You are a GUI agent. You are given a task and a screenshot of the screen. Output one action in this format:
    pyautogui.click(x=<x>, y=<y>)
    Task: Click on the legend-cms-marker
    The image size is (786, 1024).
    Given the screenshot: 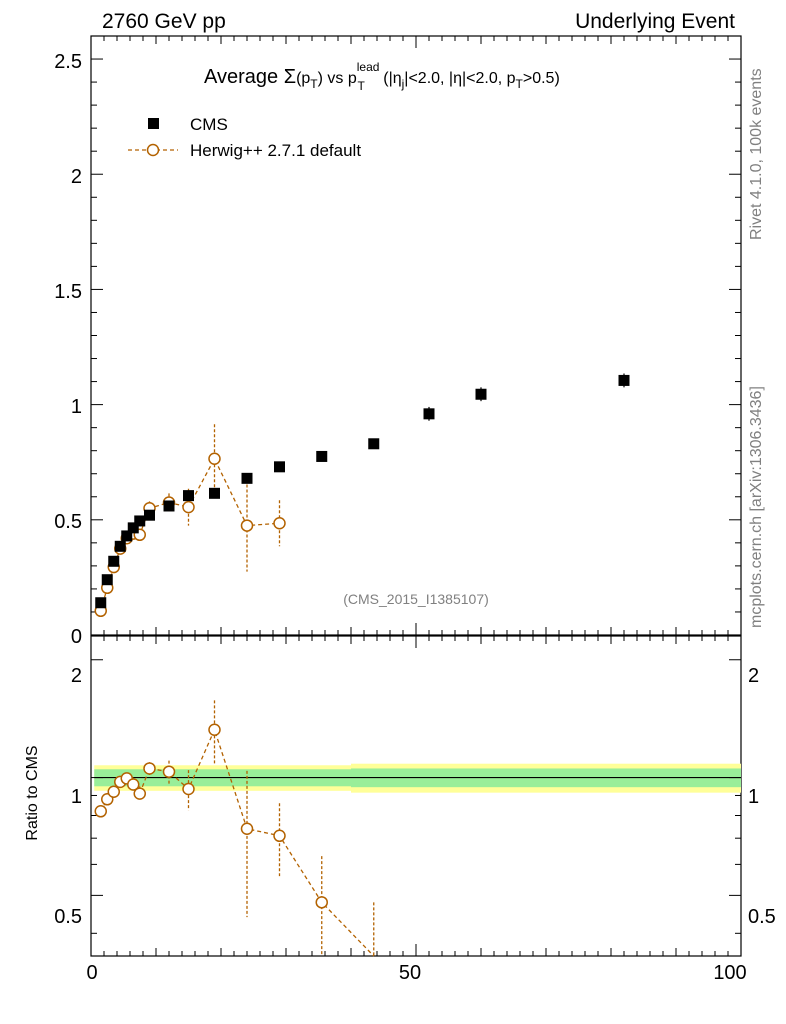 What is the action you would take?
    pyautogui.click(x=153, y=123)
    